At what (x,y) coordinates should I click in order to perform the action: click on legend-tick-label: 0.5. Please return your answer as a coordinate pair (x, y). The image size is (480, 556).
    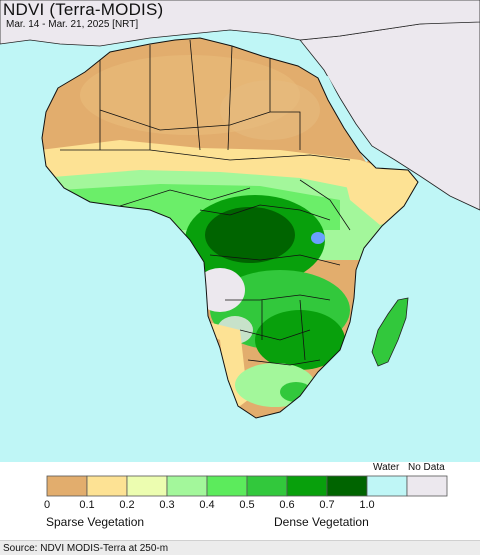
    Looking at the image, I should click on (247, 505).